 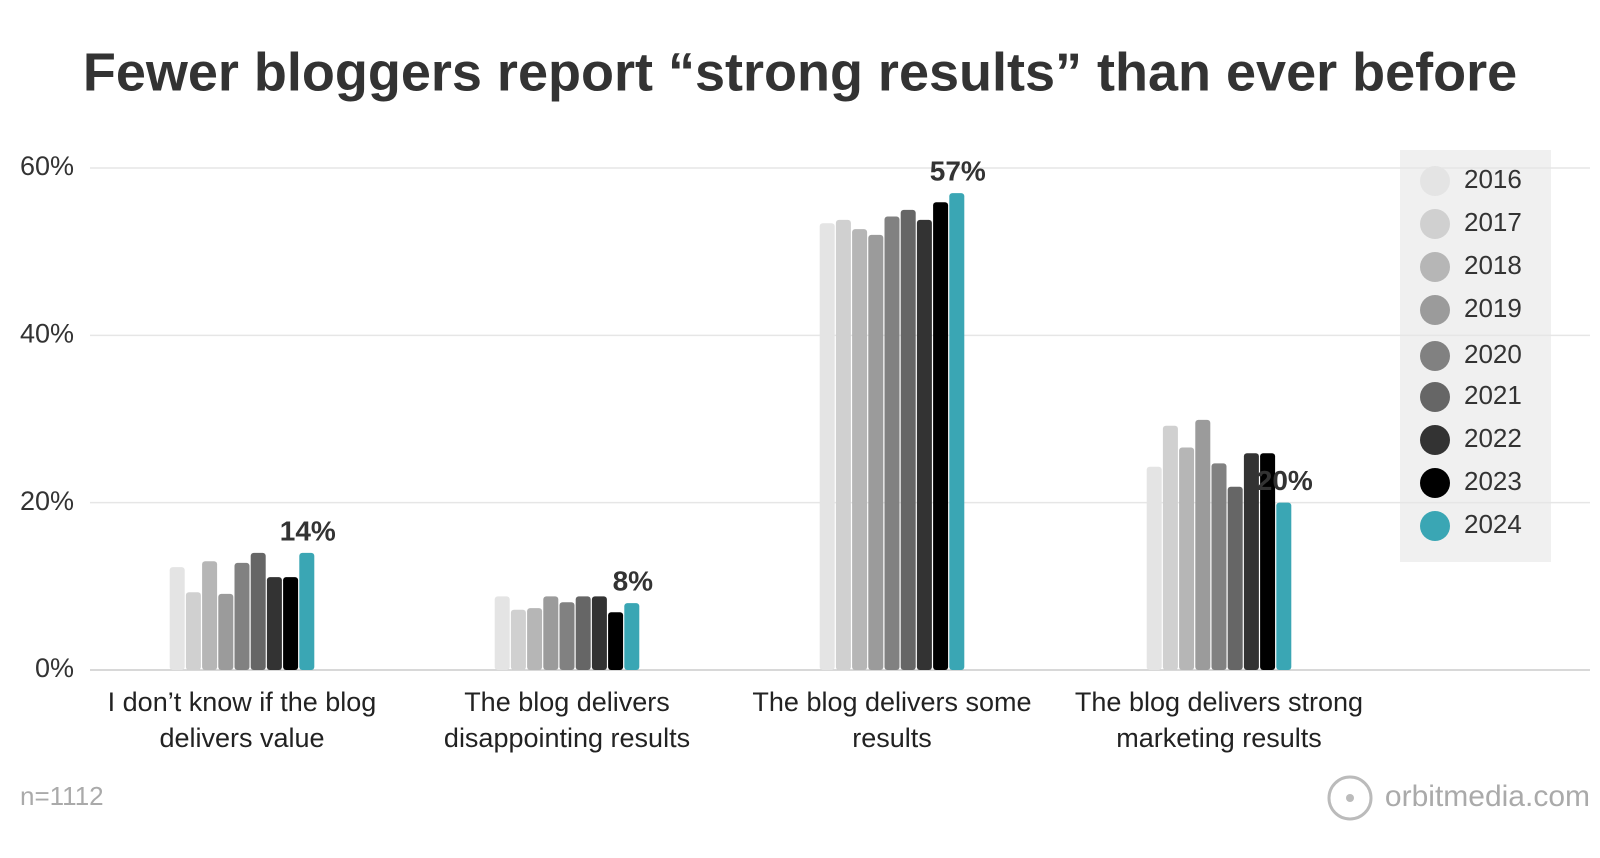 I want to click on x-tick-label: I don’t know if the blog delivers value, so click(x=242, y=720).